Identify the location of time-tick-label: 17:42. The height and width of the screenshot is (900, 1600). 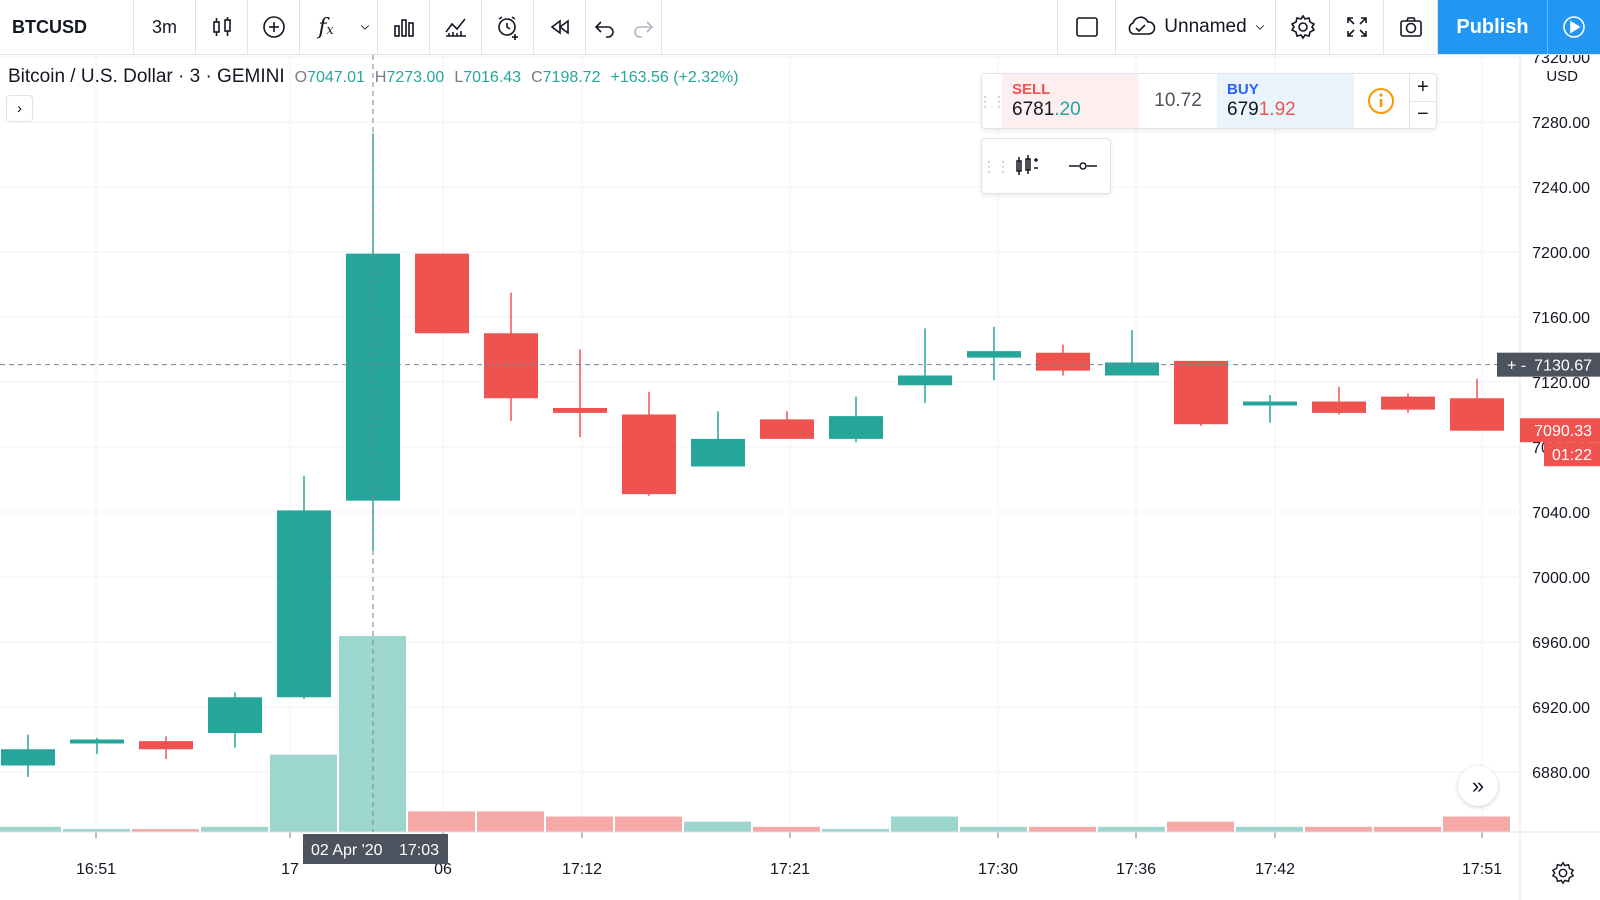
(1275, 869).